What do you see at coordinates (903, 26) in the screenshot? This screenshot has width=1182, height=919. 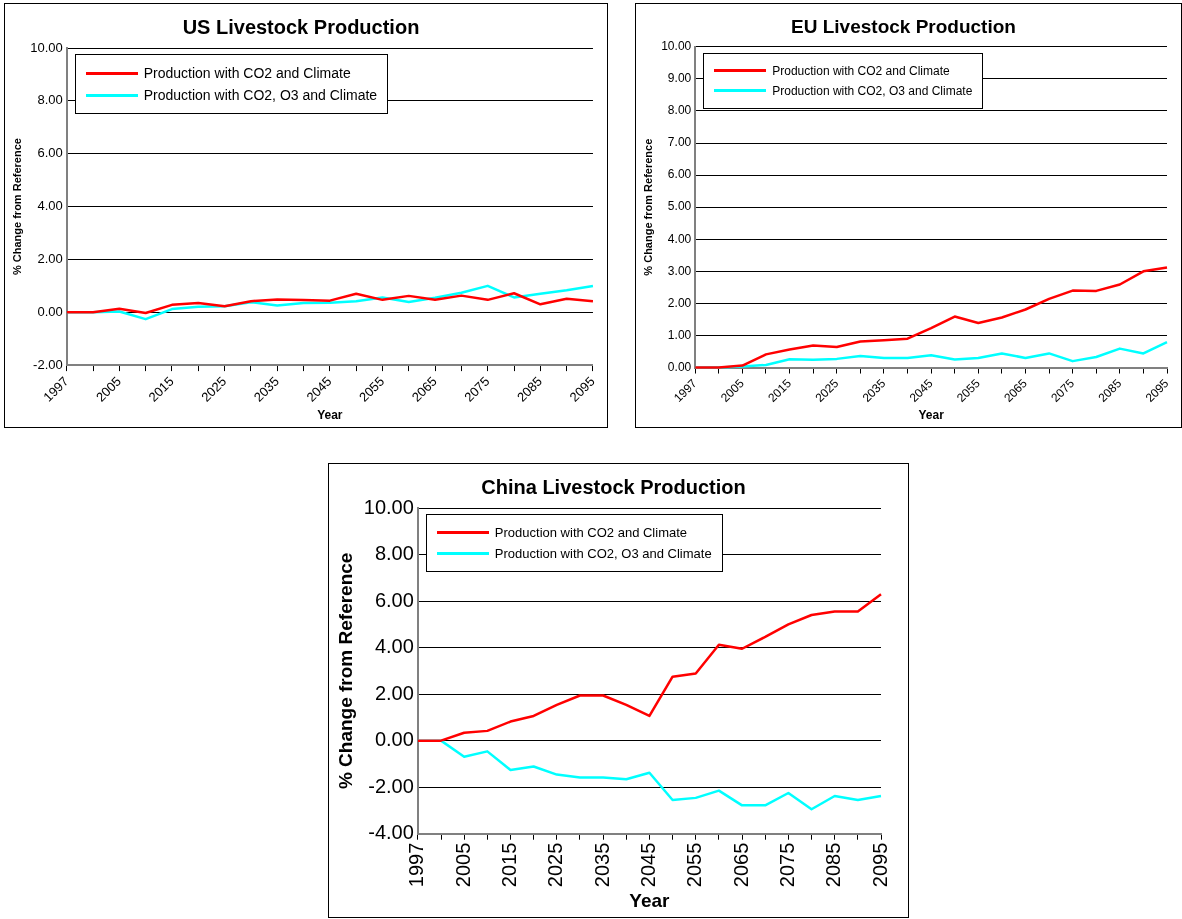 I see `chart-title: EU Livestock Production` at bounding box center [903, 26].